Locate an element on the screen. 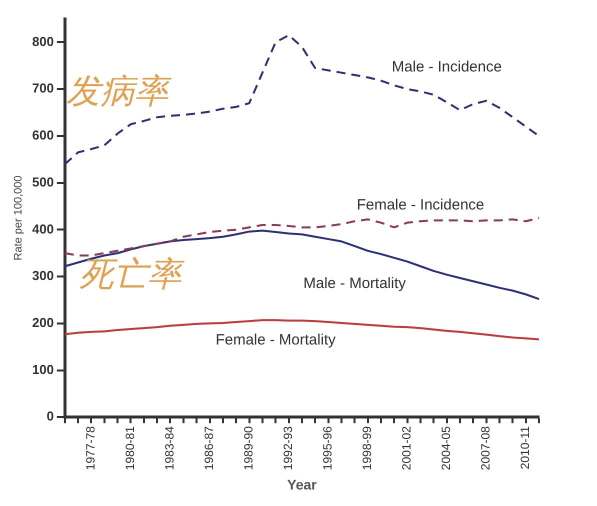 The height and width of the screenshot is (506, 597). annotation: 发病率 is located at coordinates (119, 92).